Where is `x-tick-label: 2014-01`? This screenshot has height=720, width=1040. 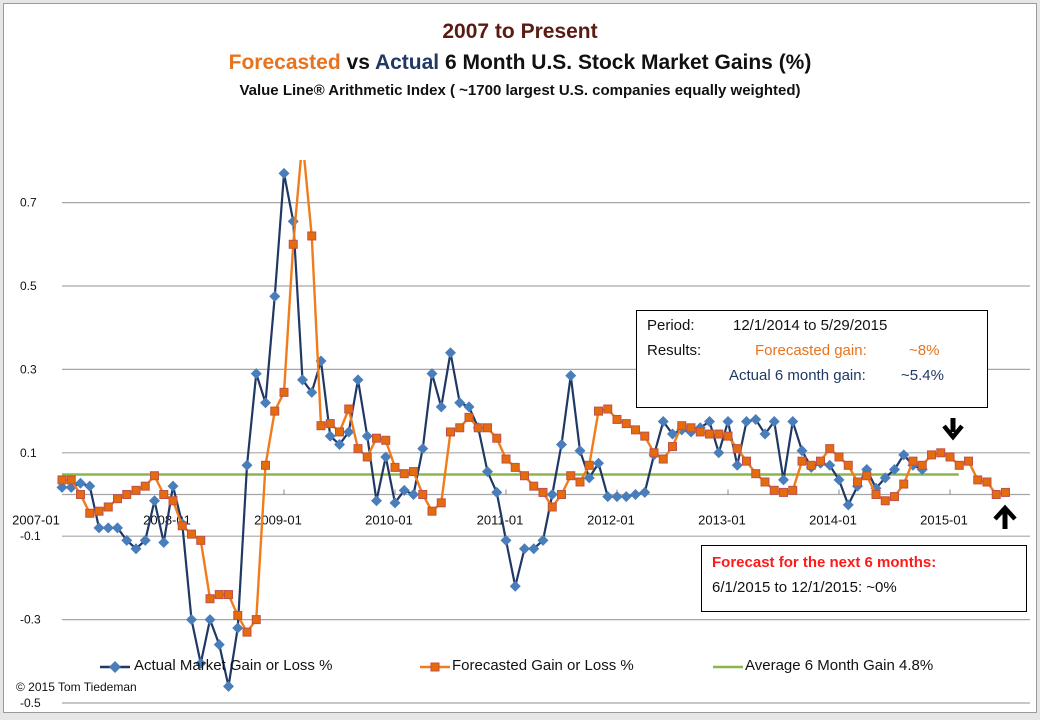 x-tick-label: 2014-01 is located at coordinates (833, 520).